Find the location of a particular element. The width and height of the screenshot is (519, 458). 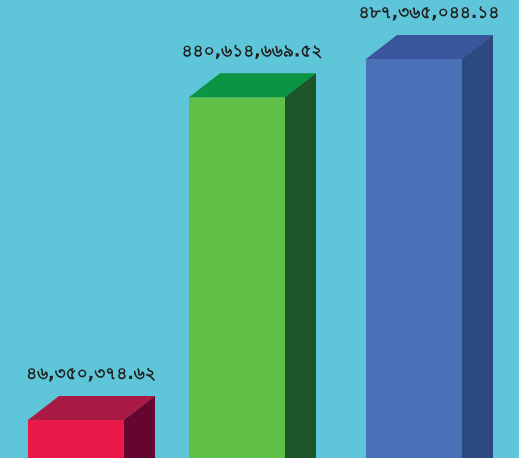

bar-3-side is located at coordinates (477, 246).